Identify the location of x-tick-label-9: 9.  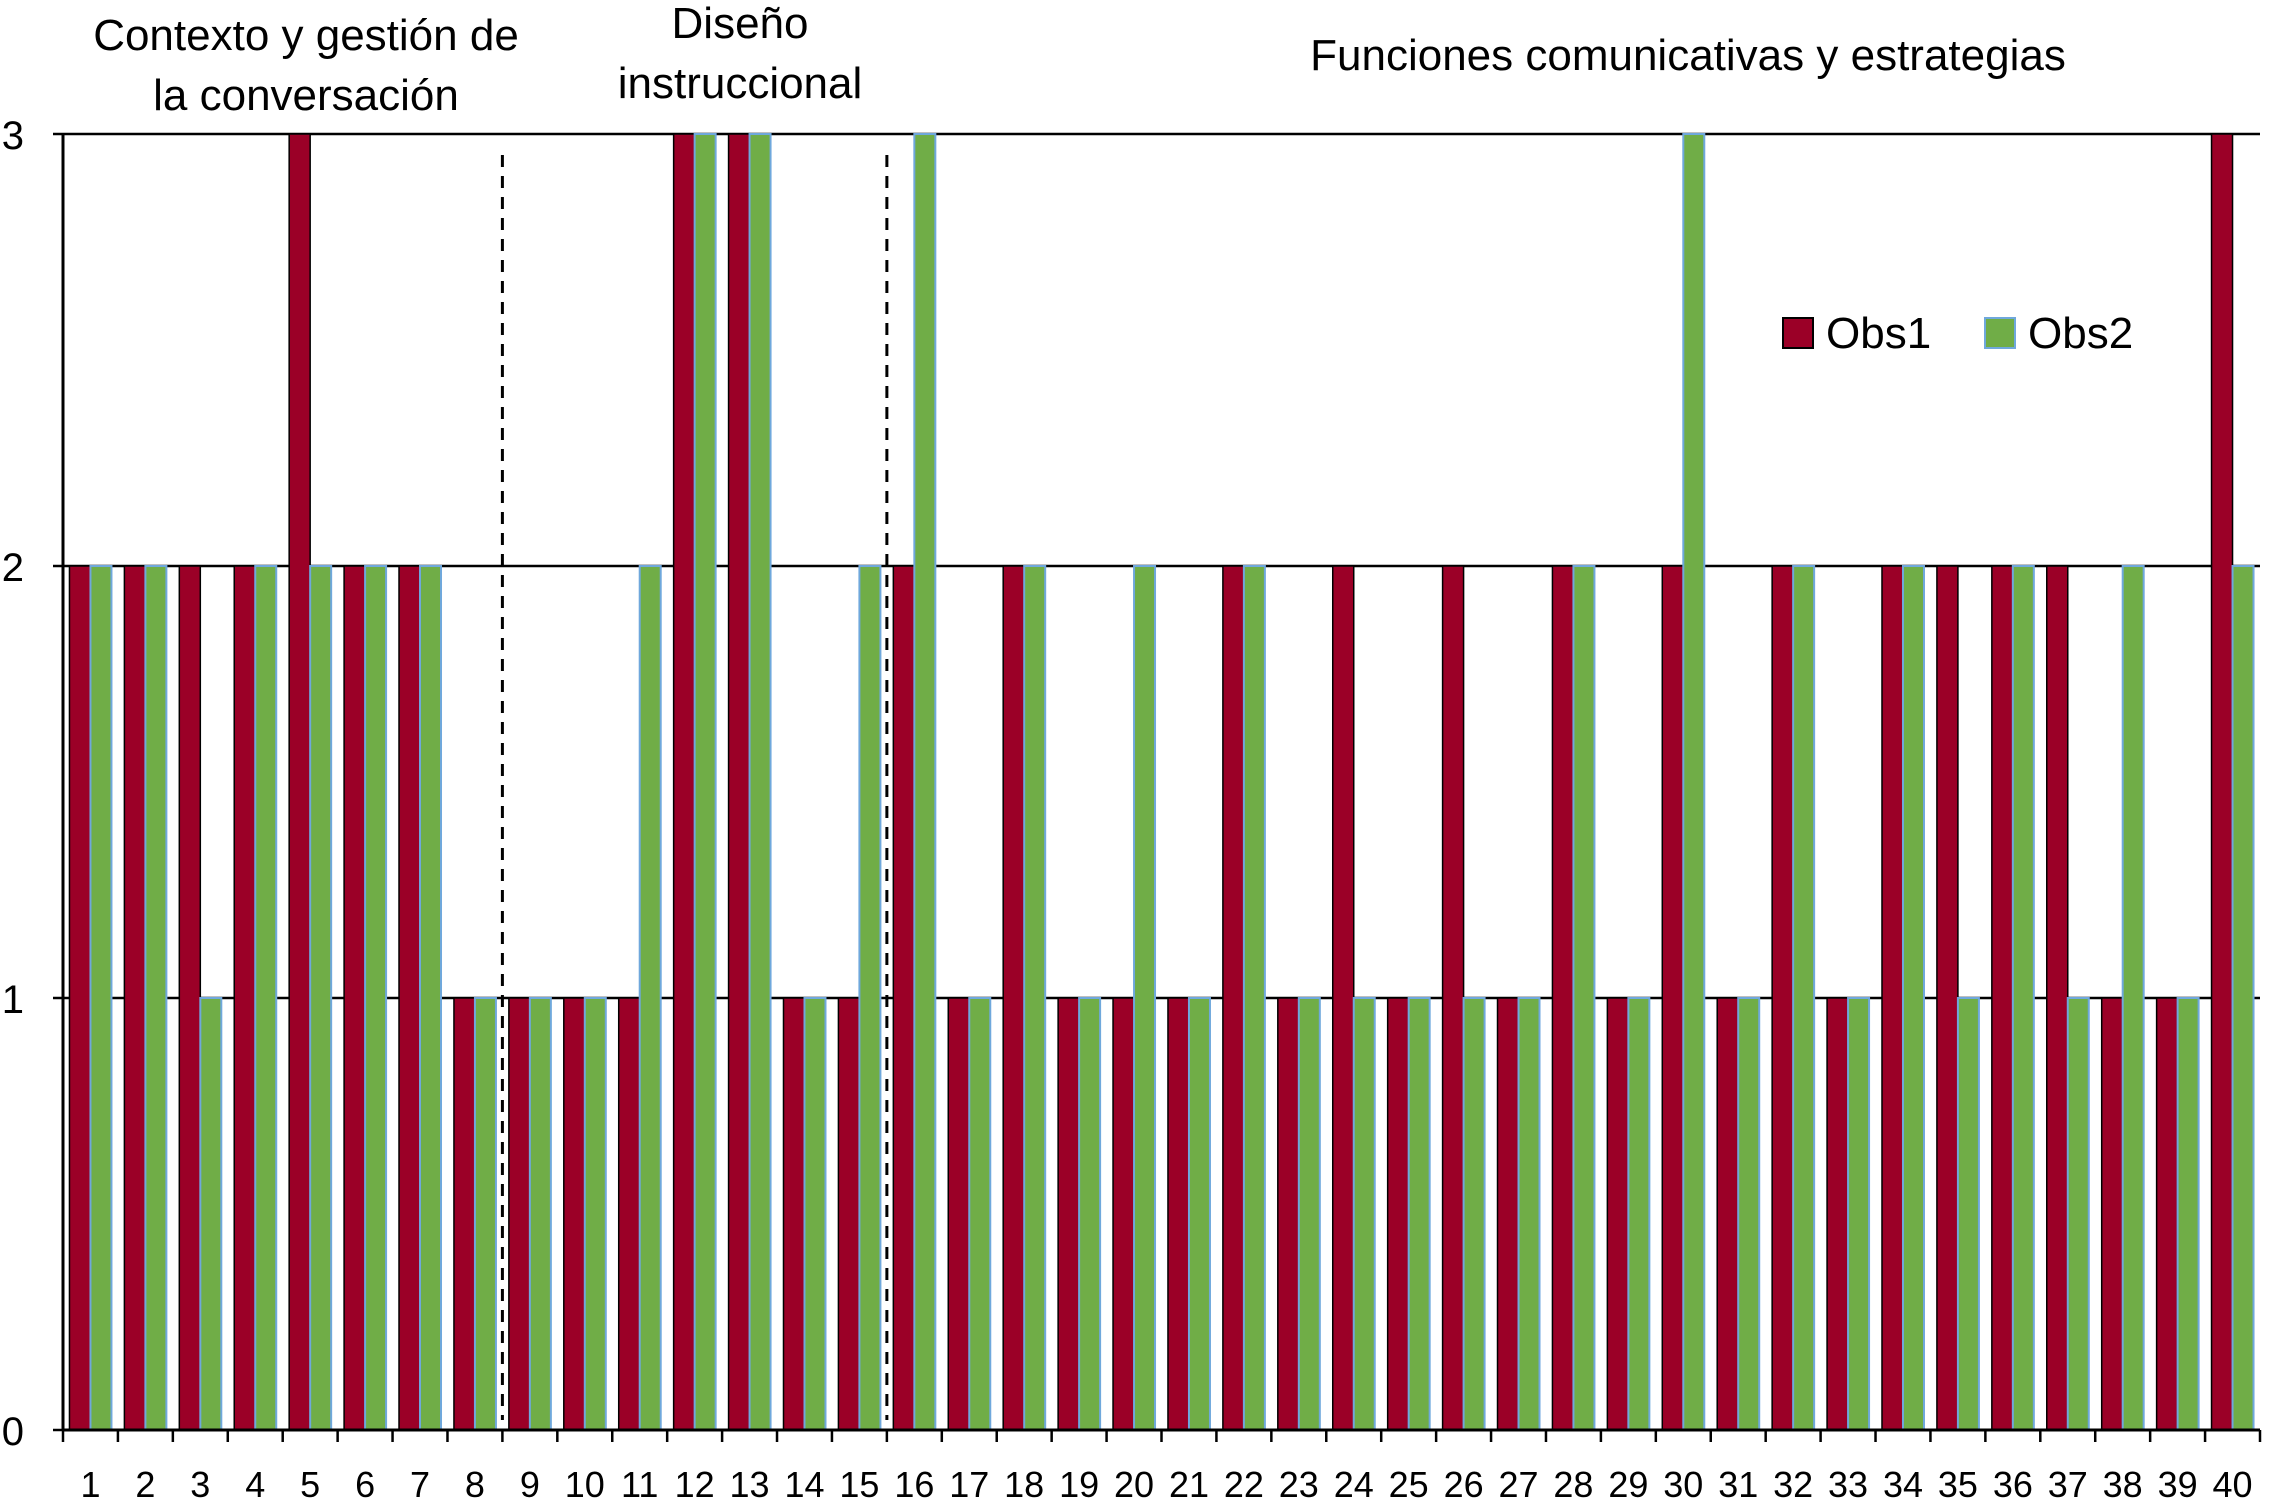
(530, 1484).